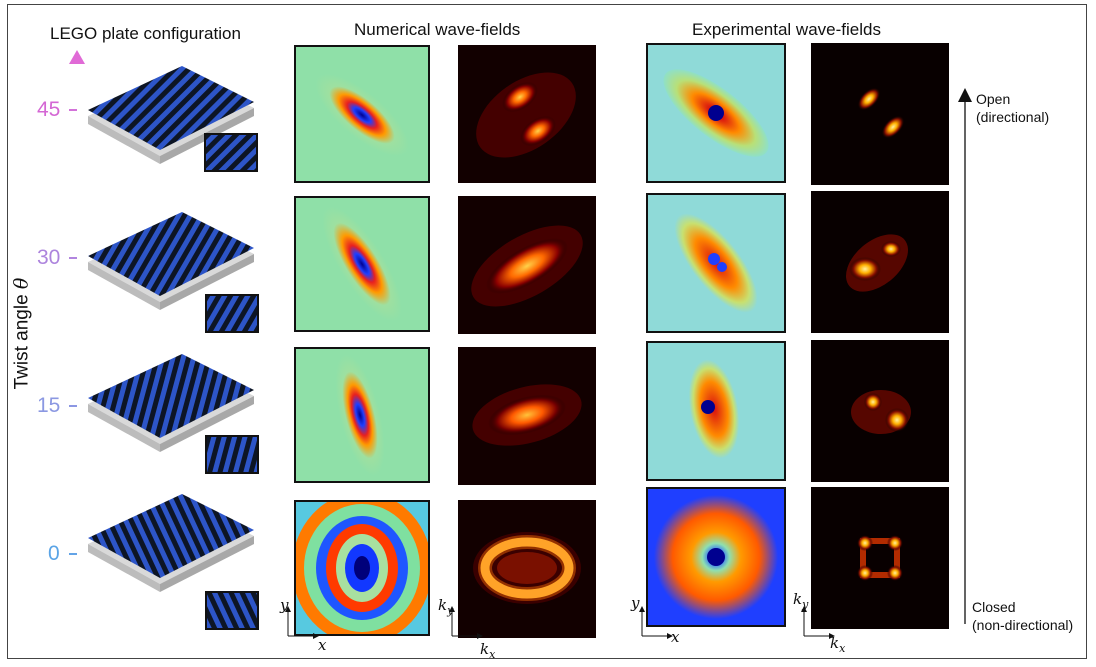 This screenshot has height=667, width=1096. Describe the element at coordinates (145, 33) in the screenshot. I see `lego-heading: LEGO plate configuration` at that location.